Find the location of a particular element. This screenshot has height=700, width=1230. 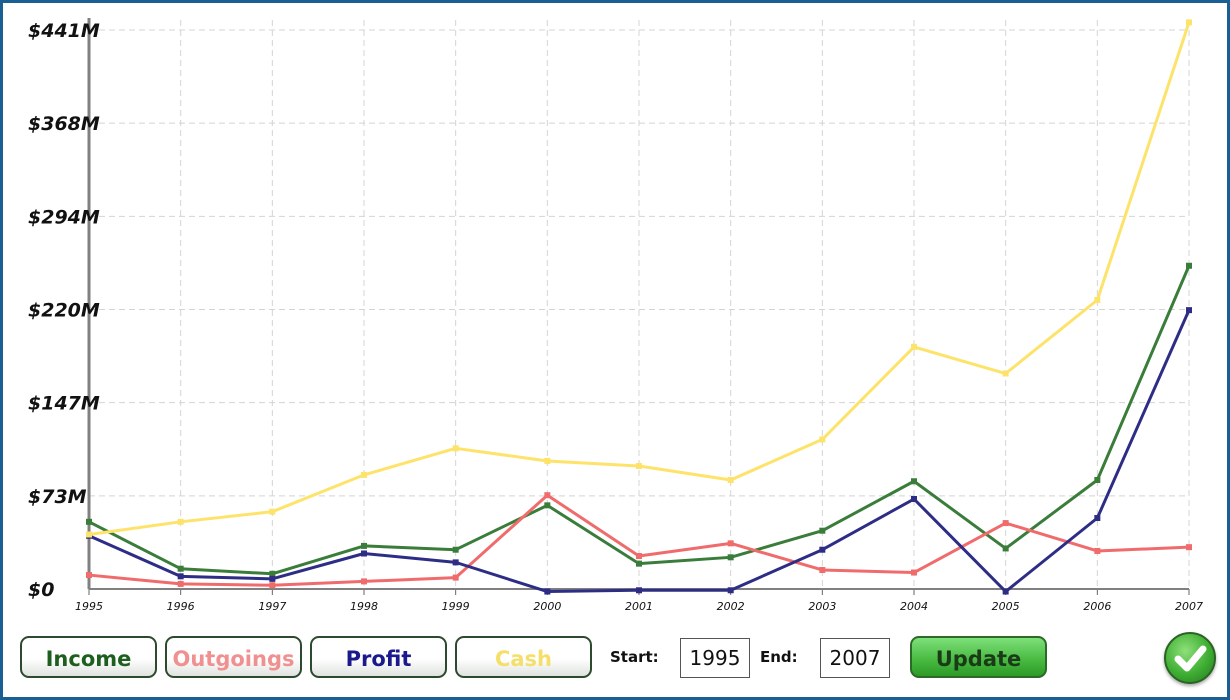

y-tick-label: $220M is located at coordinates (64, 311).